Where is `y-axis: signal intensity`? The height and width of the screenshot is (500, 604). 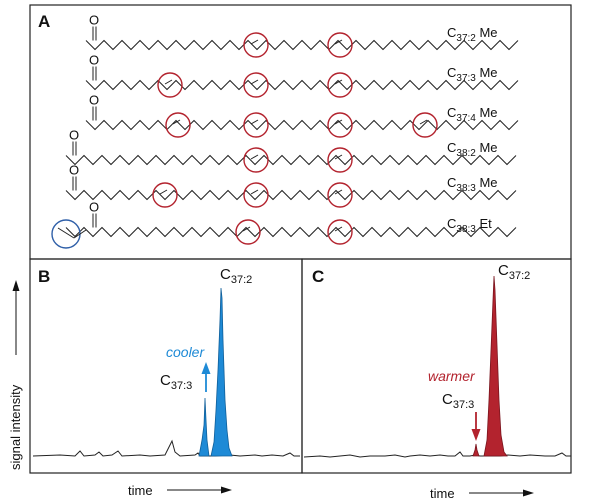
y-axis: signal intensity is located at coordinates (15, 375).